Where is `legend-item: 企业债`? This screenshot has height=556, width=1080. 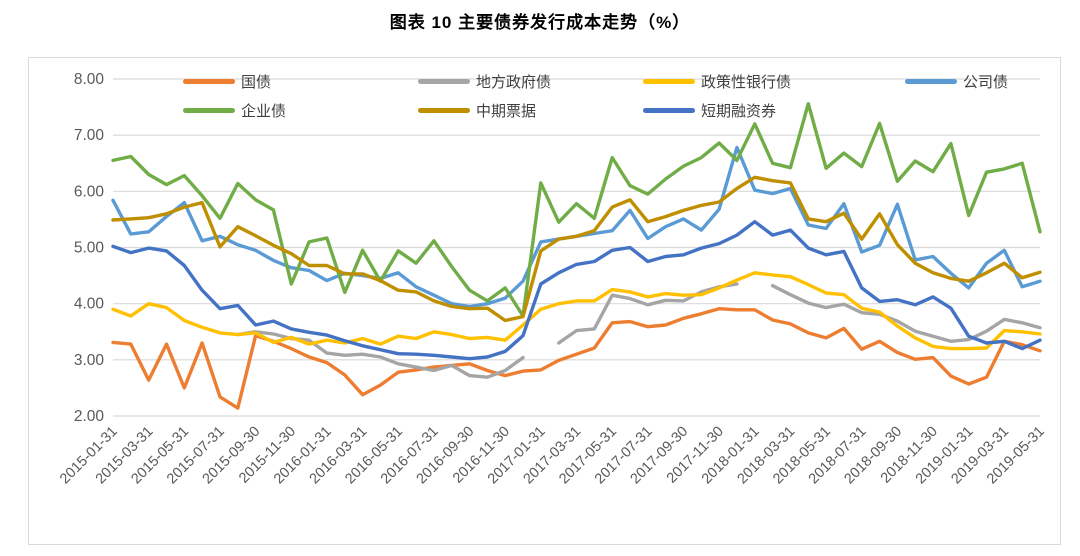
legend-item: 企业债 is located at coordinates (300, 110).